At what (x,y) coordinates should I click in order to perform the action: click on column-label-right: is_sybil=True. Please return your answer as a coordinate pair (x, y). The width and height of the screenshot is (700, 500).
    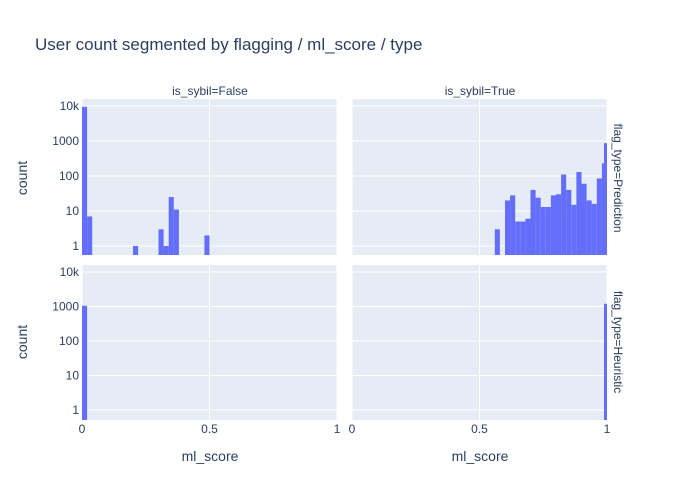
    Looking at the image, I should click on (480, 91).